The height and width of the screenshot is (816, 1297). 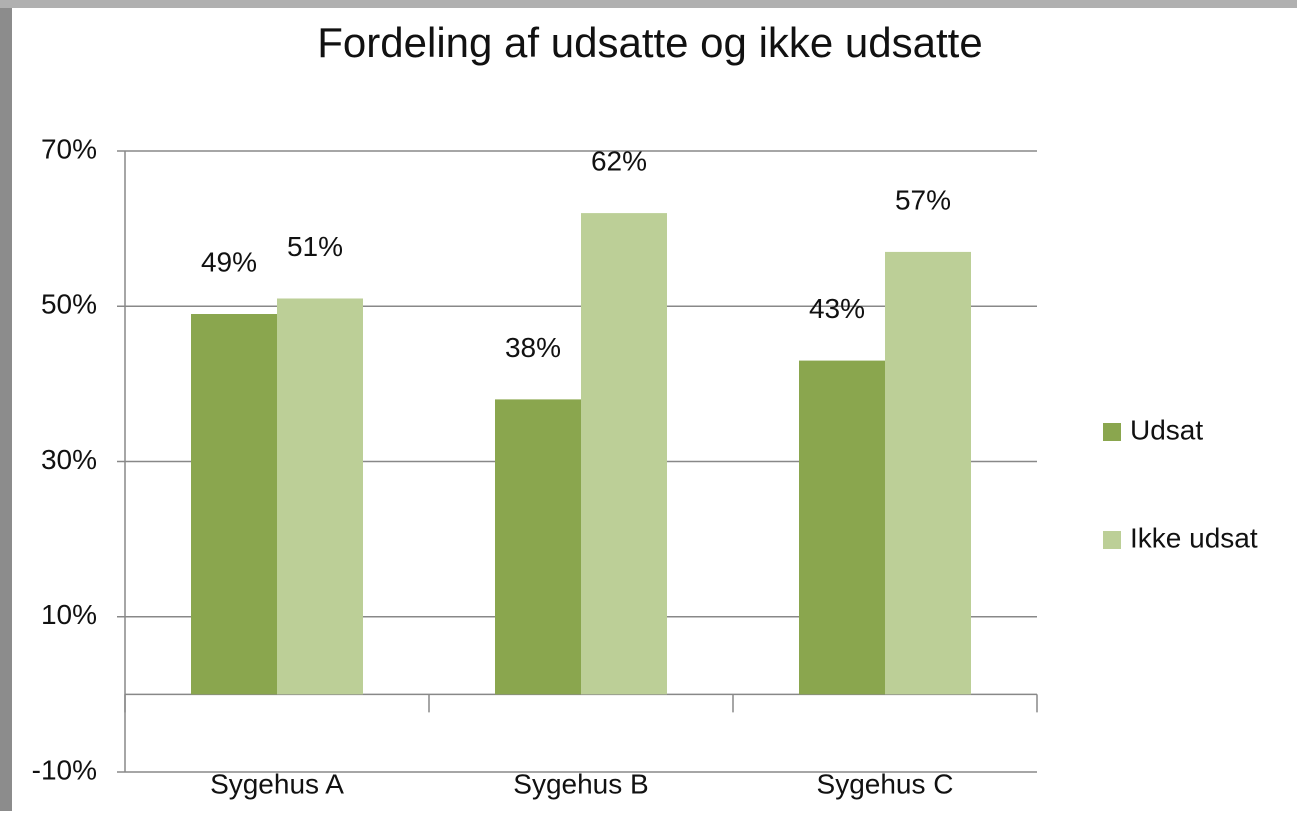 I want to click on frame-top, so click(x=648, y=4).